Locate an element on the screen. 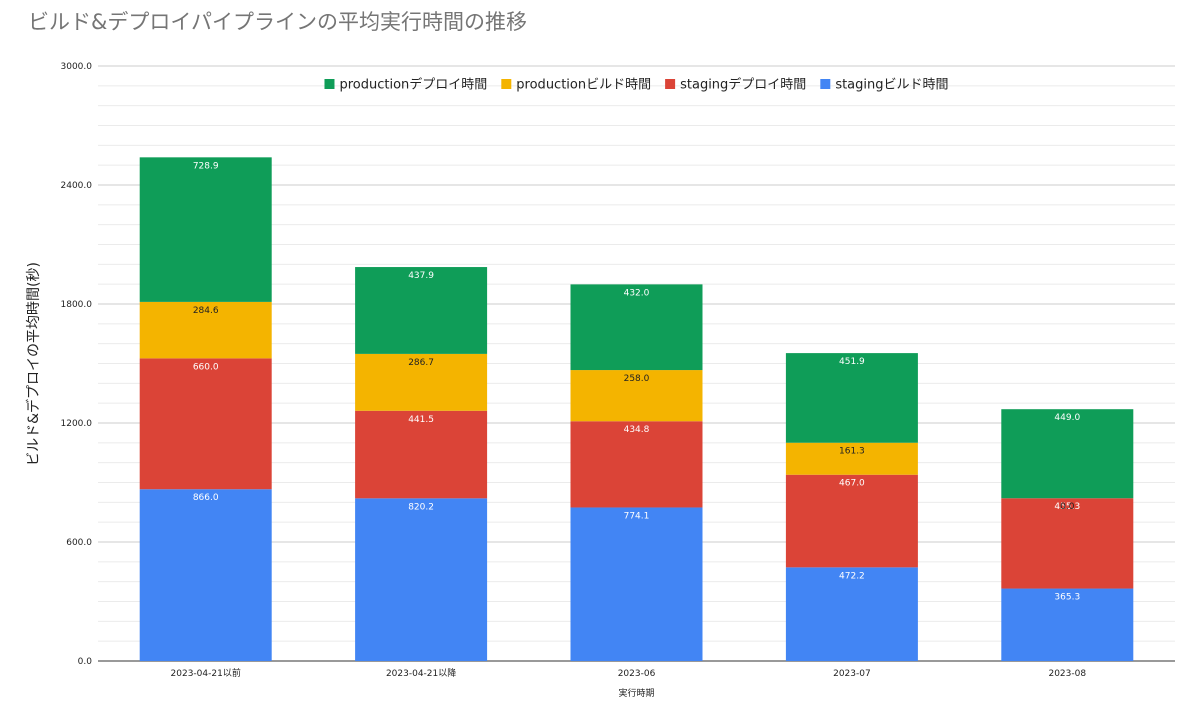 The width and height of the screenshot is (1200, 701). x-tick-label: 2023-04-21以降 is located at coordinates (421, 673).